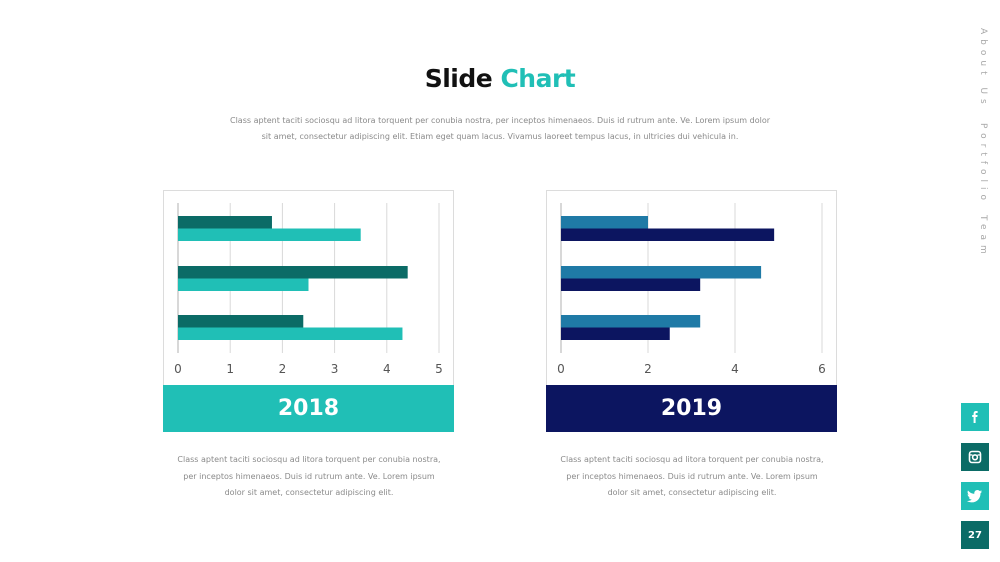 The height and width of the screenshot is (562, 1000). I want to click on year-label-2018: 2018, so click(308, 408).